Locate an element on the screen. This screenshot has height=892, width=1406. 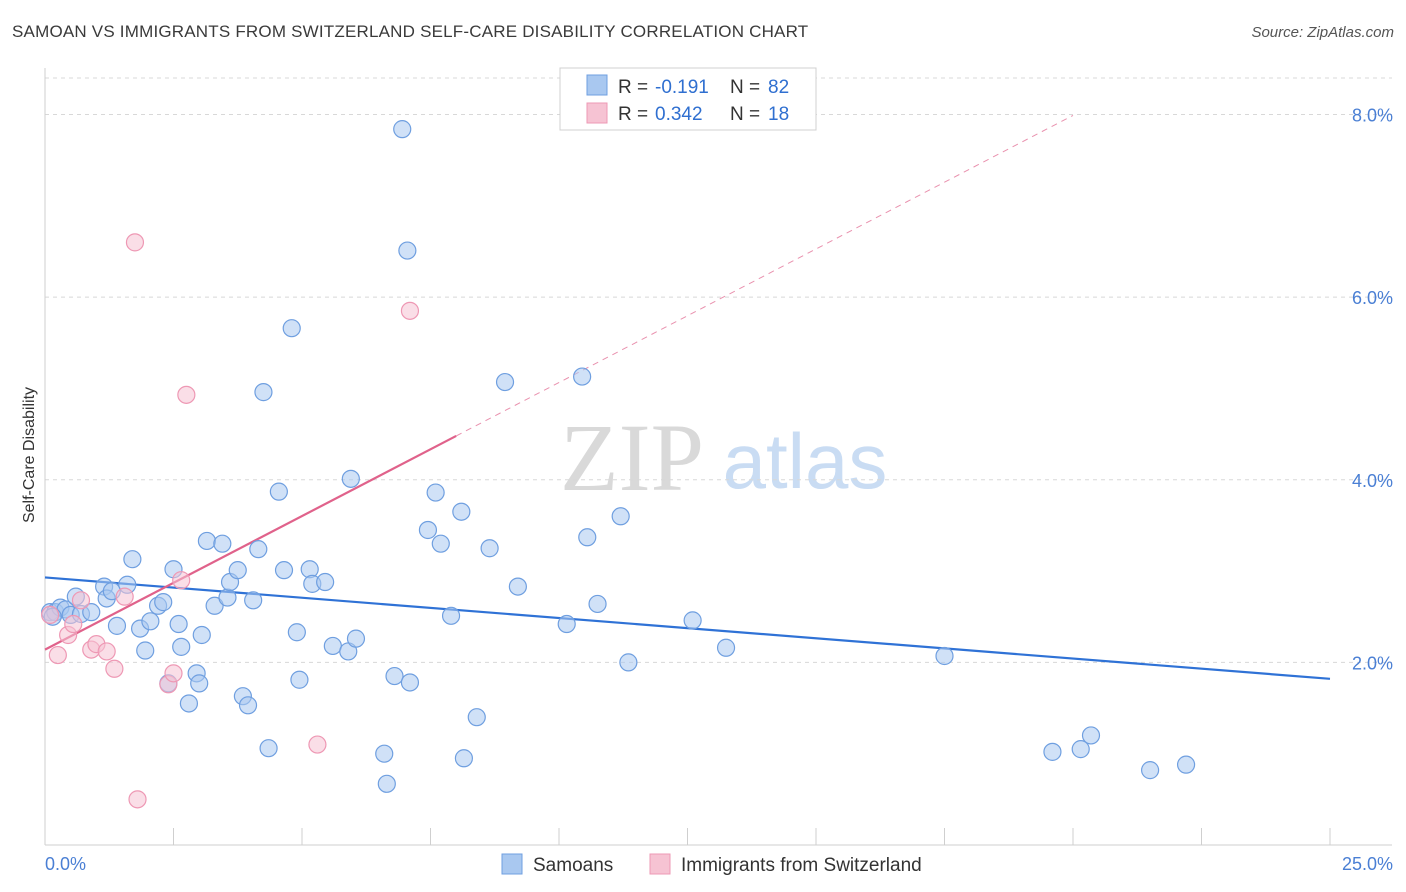
y-tick-label: 4.0% is located at coordinates (1372, 481).